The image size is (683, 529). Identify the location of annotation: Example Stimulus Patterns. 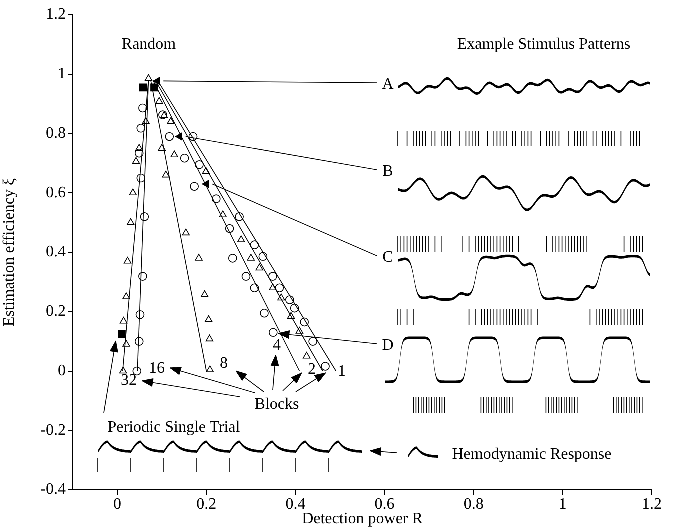
(544, 45).